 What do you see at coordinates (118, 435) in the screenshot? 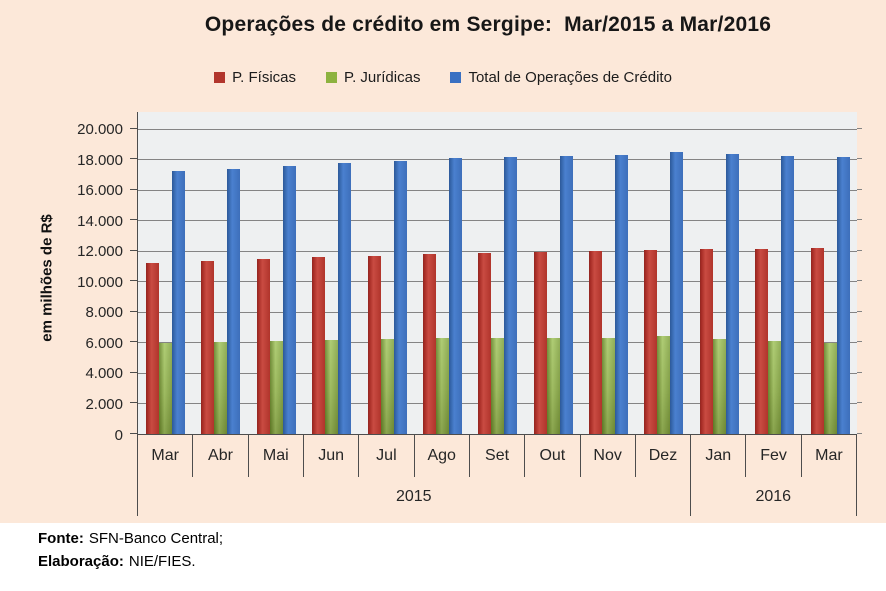
I see `y-axis-tick-label: 0` at bounding box center [118, 435].